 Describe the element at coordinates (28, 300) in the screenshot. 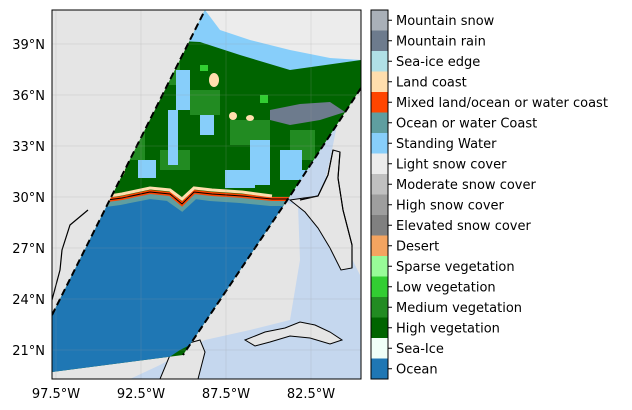

I see `lat-tick-label: 24°N` at that location.